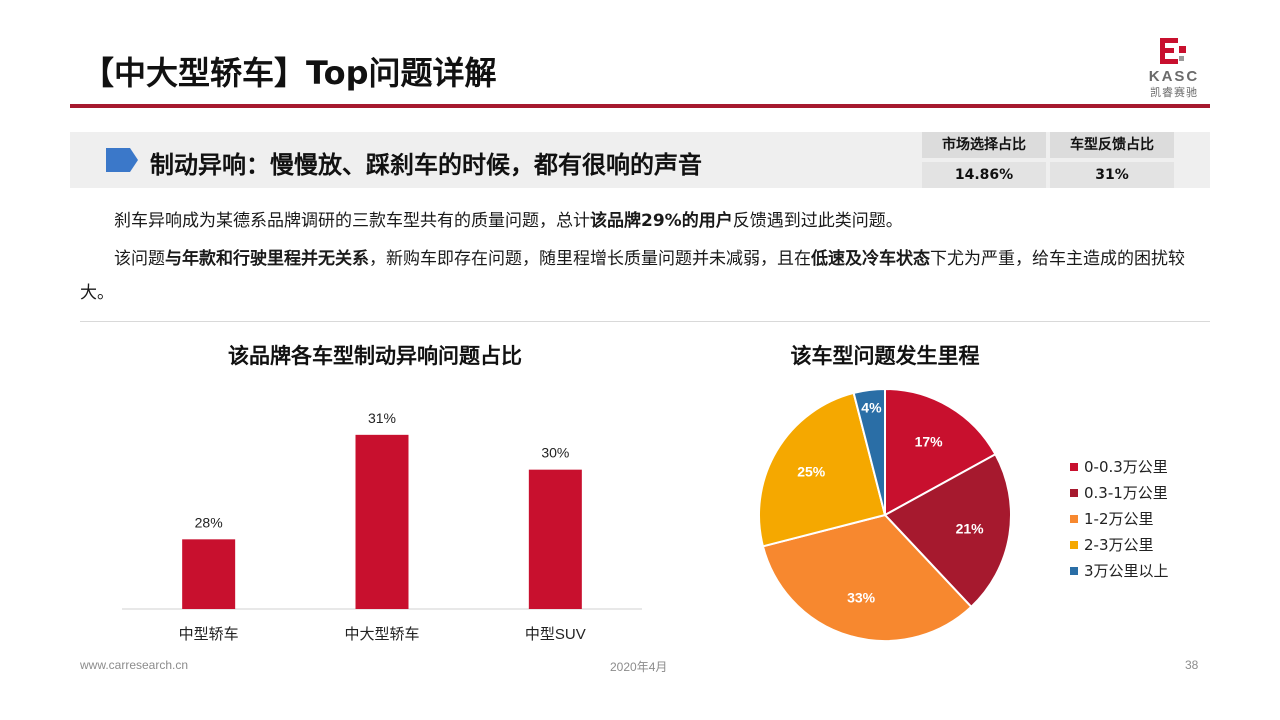  I want to click on logo-text: KASC, so click(1174, 76).